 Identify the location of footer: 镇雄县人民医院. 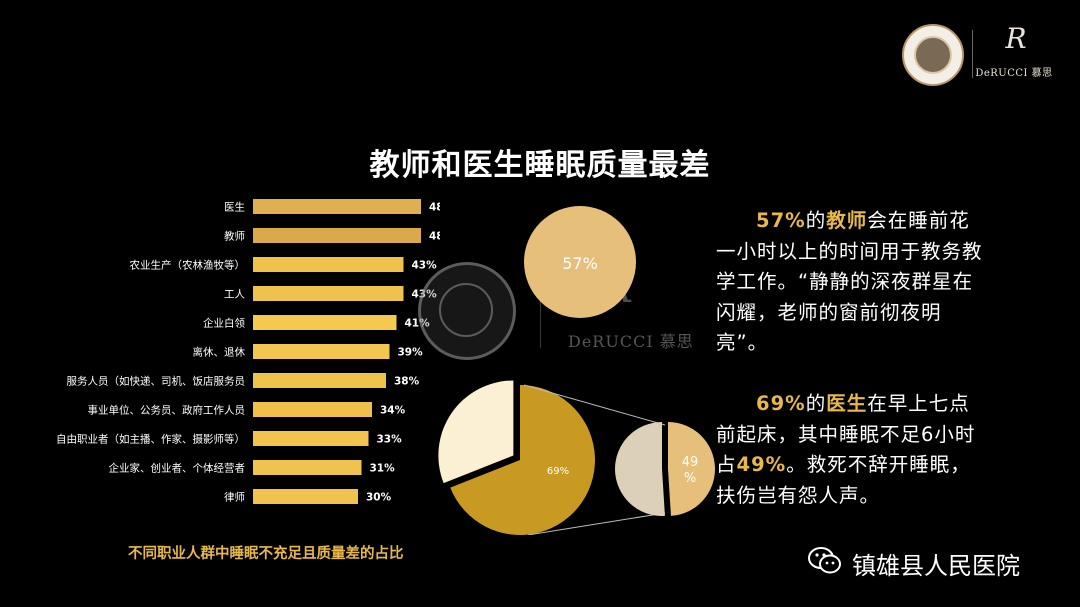
(933, 560).